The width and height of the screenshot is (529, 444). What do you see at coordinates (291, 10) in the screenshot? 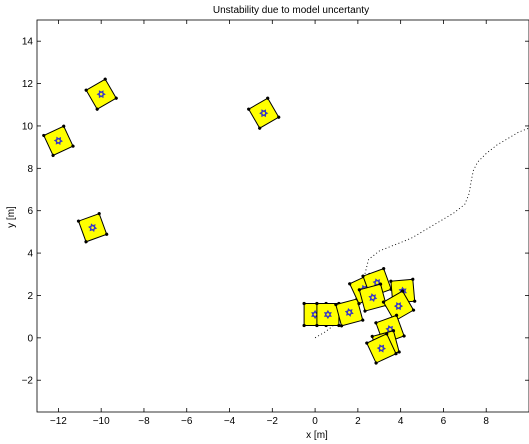
I see `chart-title: Unstability due to model uncertanty` at bounding box center [291, 10].